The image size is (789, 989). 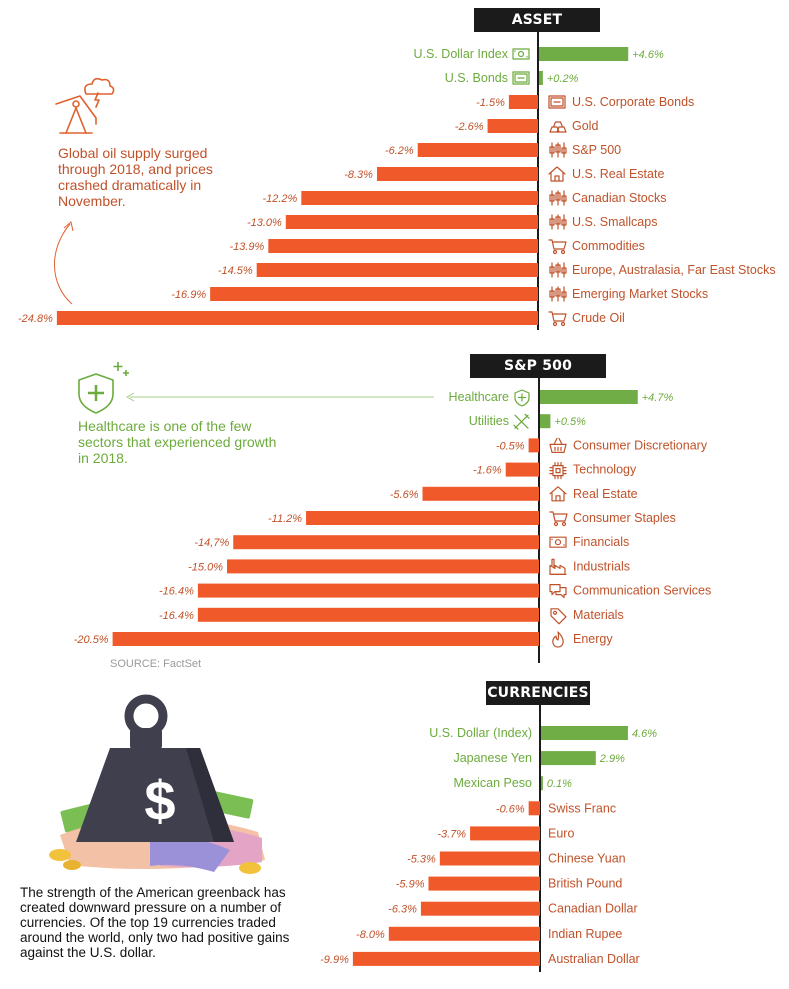 I want to click on value-label-europe-australasia-far-east-stocks: -14.5%, so click(x=235, y=271).